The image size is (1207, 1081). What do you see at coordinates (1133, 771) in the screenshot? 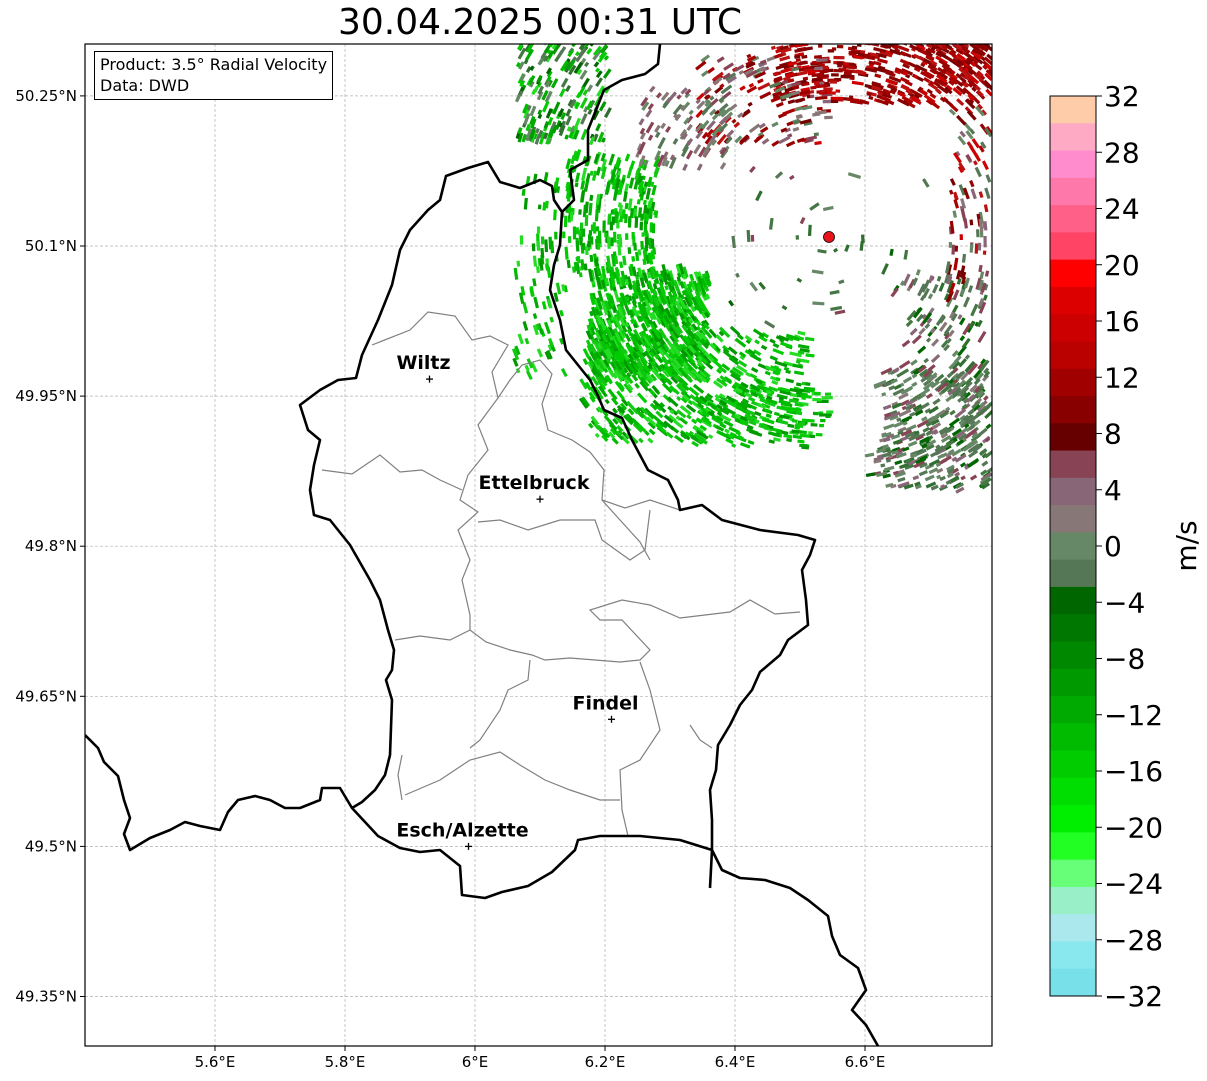
I see `colorbar-tick-label: −16` at bounding box center [1133, 771].